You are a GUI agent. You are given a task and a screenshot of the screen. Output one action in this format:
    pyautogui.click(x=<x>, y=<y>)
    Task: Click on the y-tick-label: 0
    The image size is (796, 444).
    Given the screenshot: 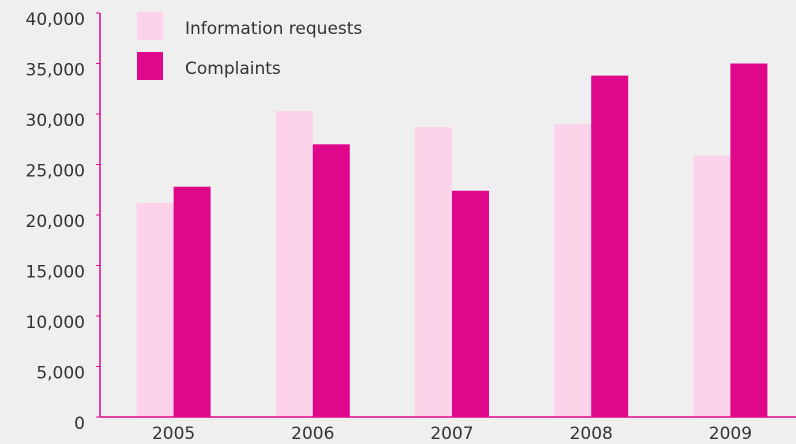 What is the action you would take?
    pyautogui.click(x=79, y=424)
    